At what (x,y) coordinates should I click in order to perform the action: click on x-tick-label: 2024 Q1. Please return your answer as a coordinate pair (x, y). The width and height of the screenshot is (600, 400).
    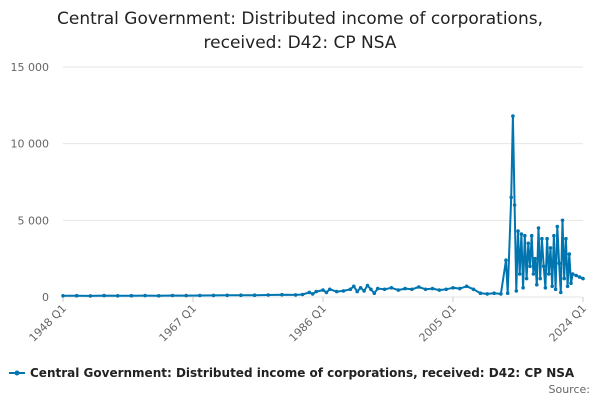
    Looking at the image, I should click on (568, 323).